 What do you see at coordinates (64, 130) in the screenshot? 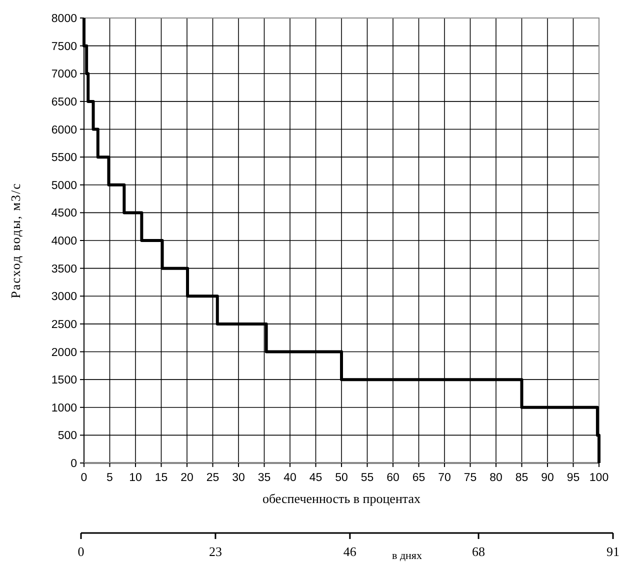
I see `y-tick-label: 6000` at bounding box center [64, 130].